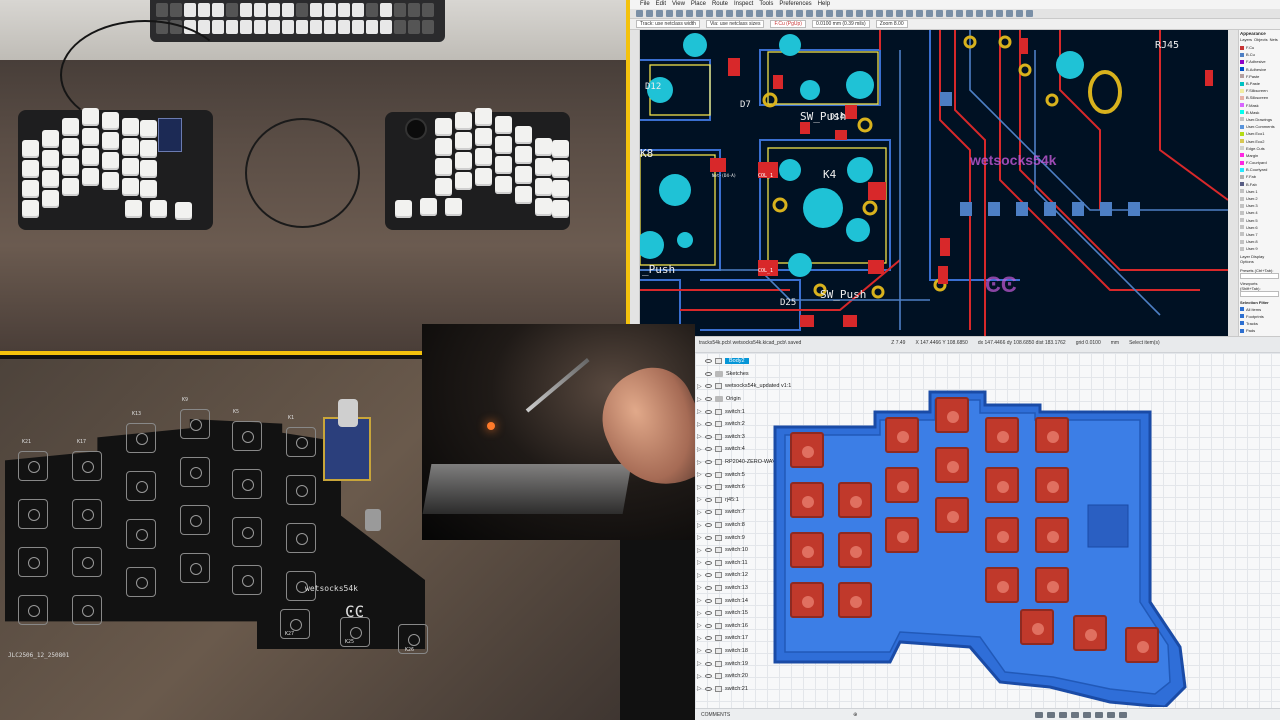  I want to click on layer-row: User.Eco2, so click(1259, 140).